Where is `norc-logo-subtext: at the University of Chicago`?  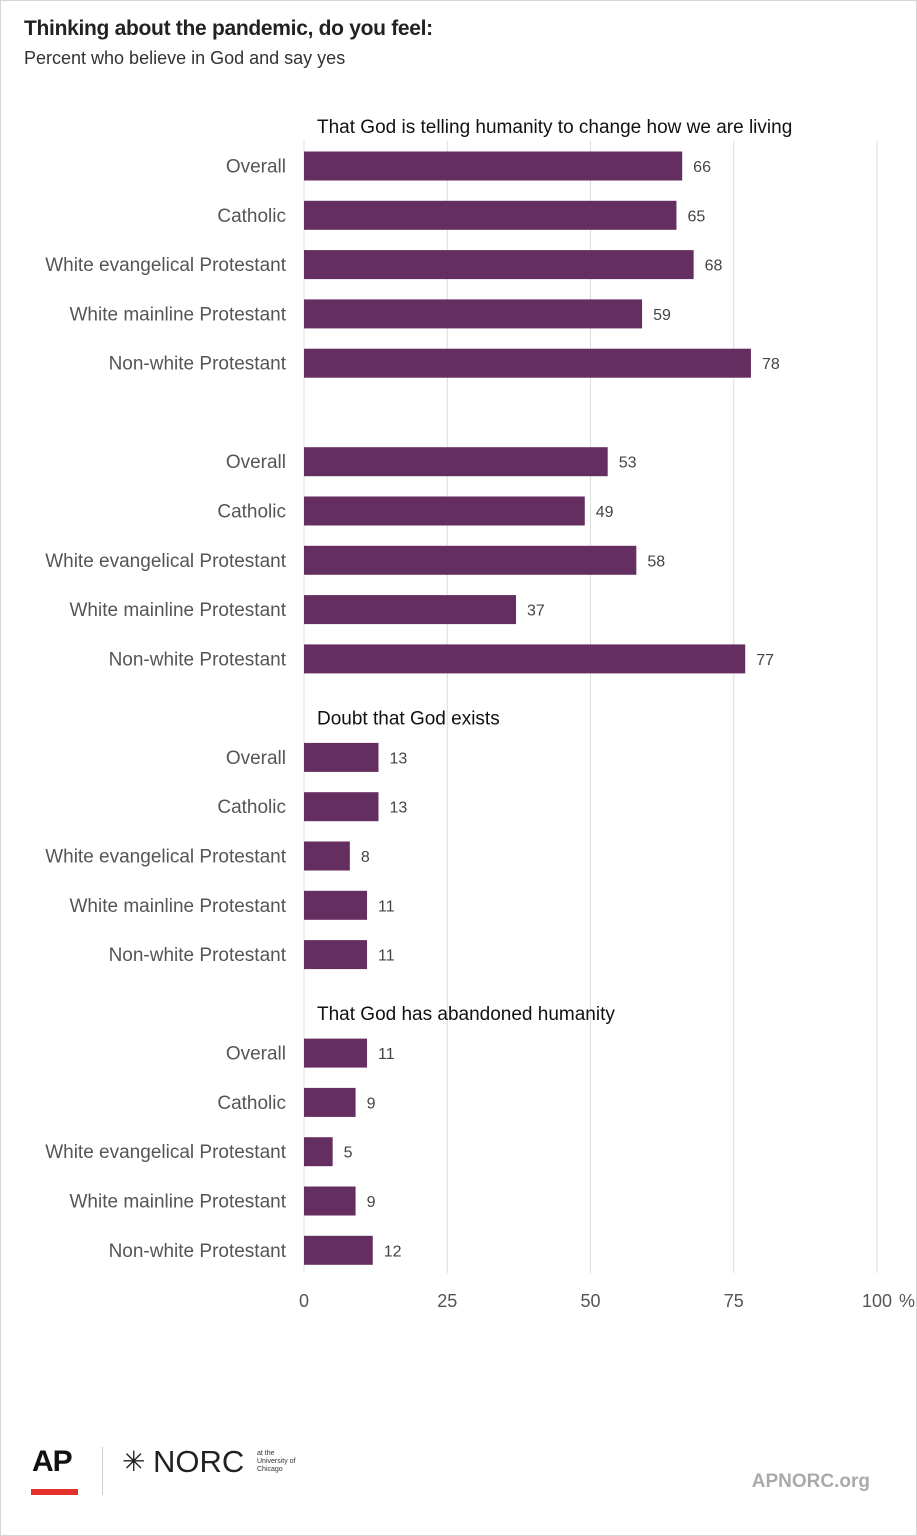
norc-logo-subtext: at the University of Chicago is located at coordinates (276, 1461).